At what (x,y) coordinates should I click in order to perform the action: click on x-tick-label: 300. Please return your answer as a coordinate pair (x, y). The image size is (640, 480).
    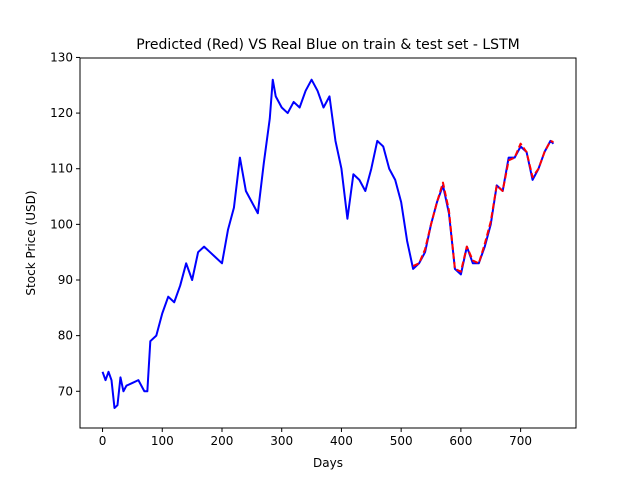
    Looking at the image, I should click on (281, 441).